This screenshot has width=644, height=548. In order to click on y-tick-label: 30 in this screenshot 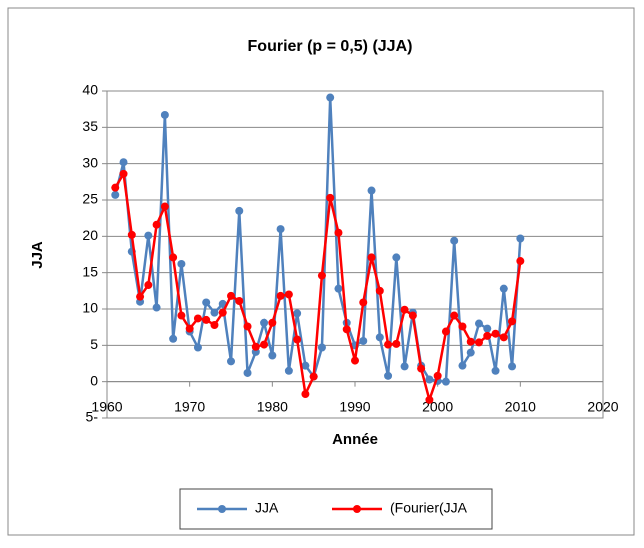, I will do `click(90, 162)`.